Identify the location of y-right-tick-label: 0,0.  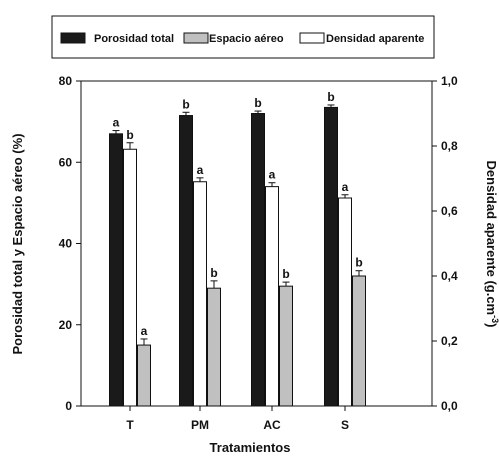
(449, 406).